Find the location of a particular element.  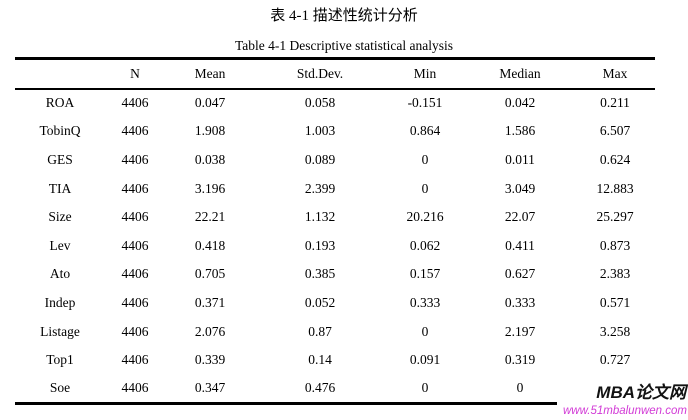

table-row: Top1 4406 0.339 0.14 0.091 0.319 0.727 is located at coordinates (335, 360).